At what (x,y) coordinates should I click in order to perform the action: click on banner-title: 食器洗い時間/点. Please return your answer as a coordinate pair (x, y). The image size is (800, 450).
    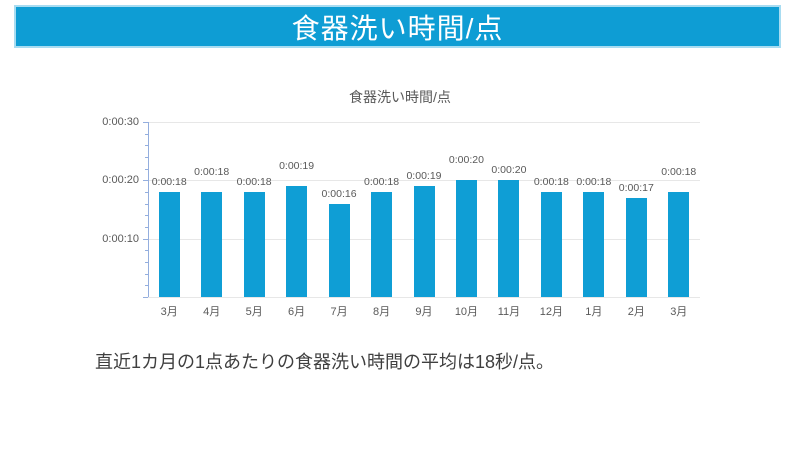
    Looking at the image, I should click on (397, 28).